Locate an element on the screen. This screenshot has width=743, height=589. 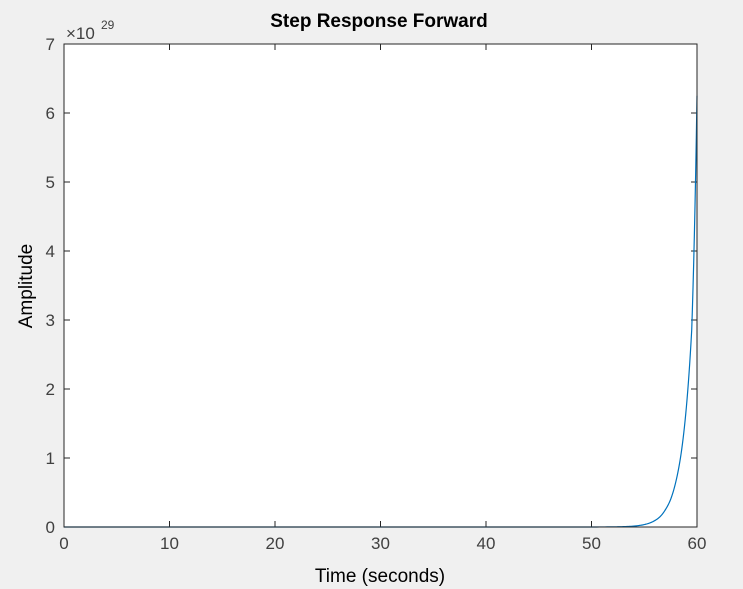
y-tick-label: 0 is located at coordinates (50, 527).